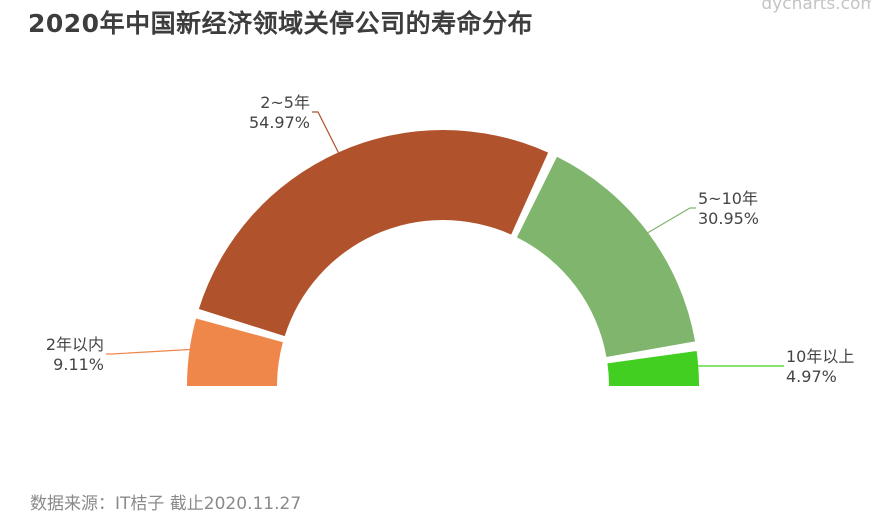  What do you see at coordinates (166, 504) in the screenshot?
I see `source-note: 数据来源：IT桔子 截止2020.11.27` at bounding box center [166, 504].